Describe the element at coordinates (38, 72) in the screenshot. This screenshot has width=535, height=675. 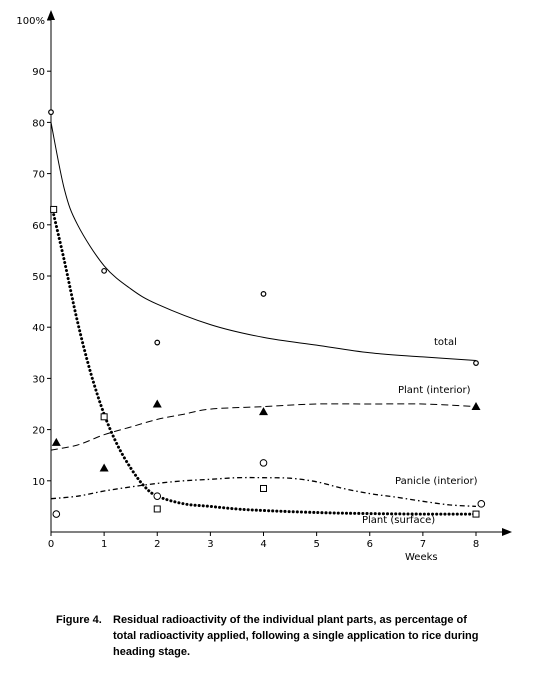
I see `y-tick-label: 90` at that location.